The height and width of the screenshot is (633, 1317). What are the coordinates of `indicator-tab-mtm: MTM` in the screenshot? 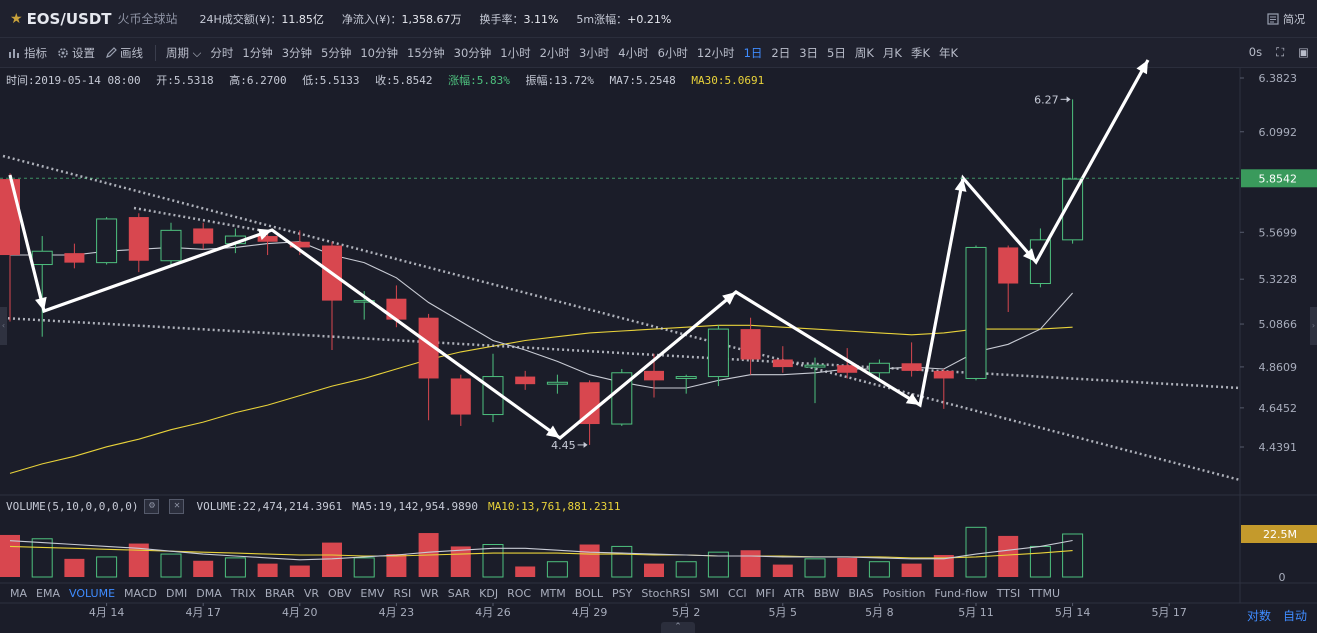 It's located at (553, 593).